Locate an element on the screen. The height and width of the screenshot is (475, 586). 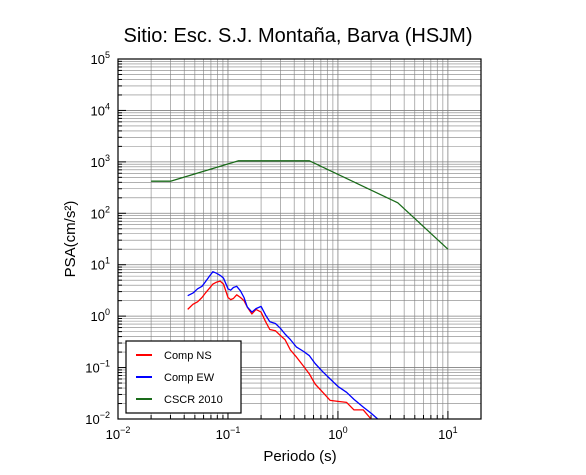
y-tick-label: 10⁴ is located at coordinates (100, 109).